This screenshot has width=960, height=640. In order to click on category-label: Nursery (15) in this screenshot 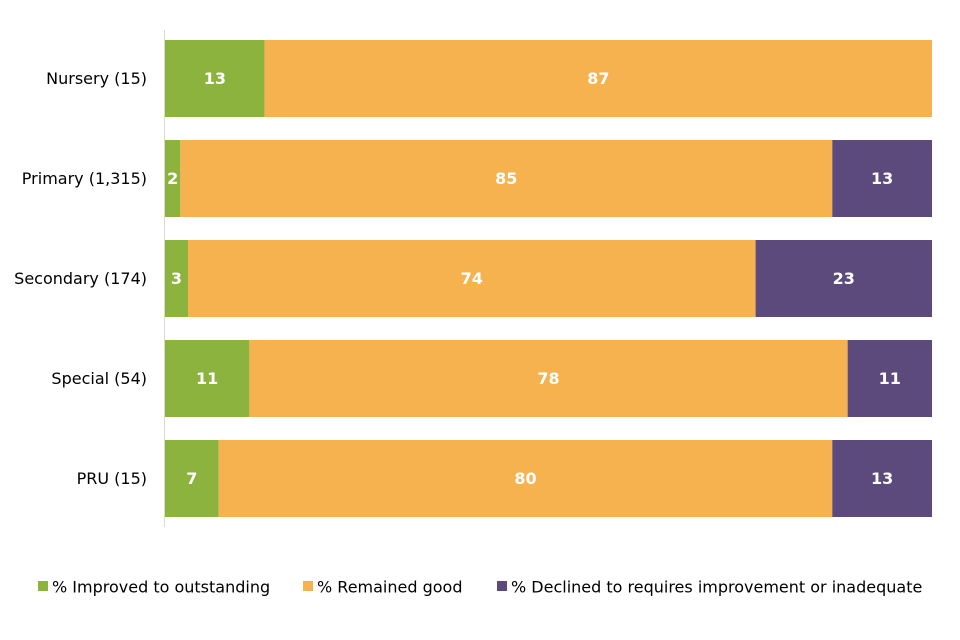, I will do `click(96, 78)`.